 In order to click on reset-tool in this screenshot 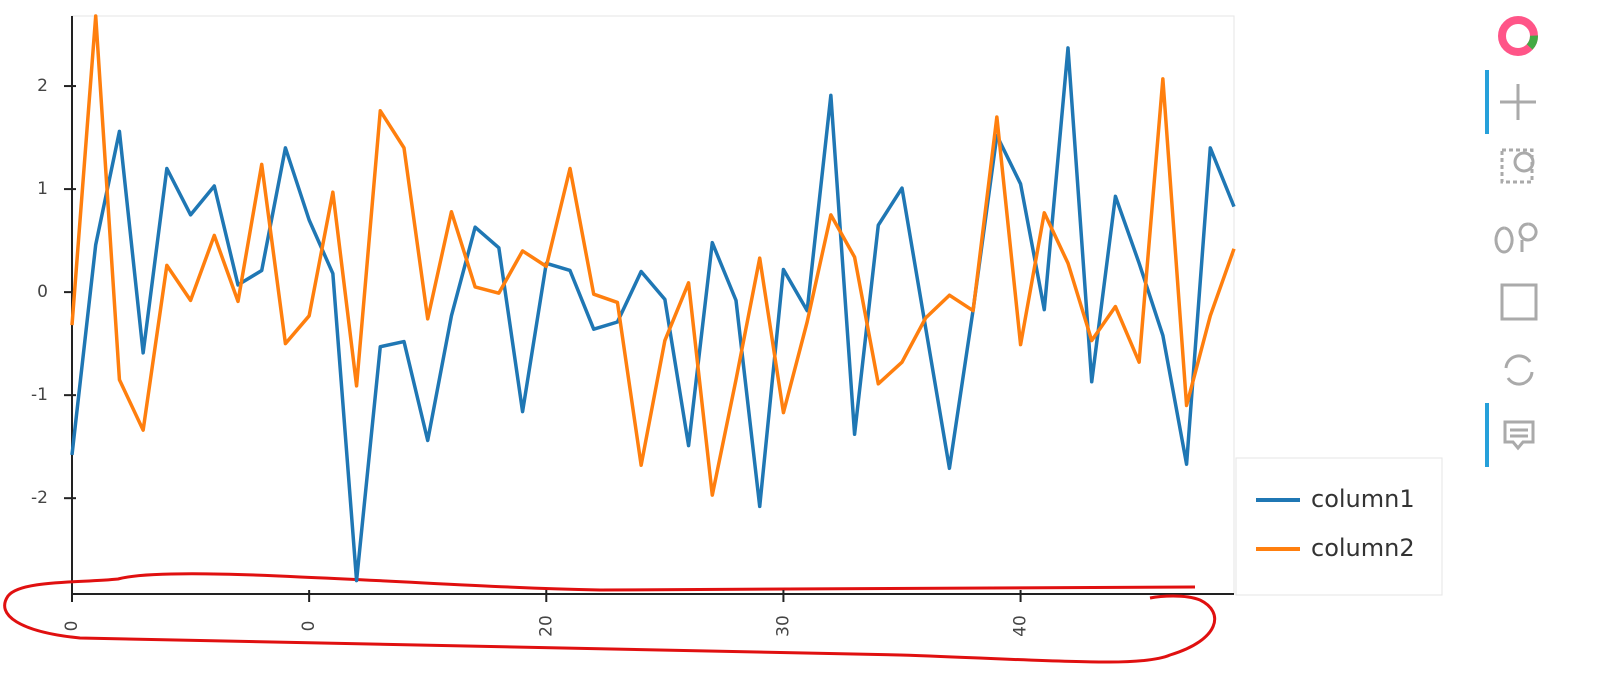, I will do `click(1519, 370)`.